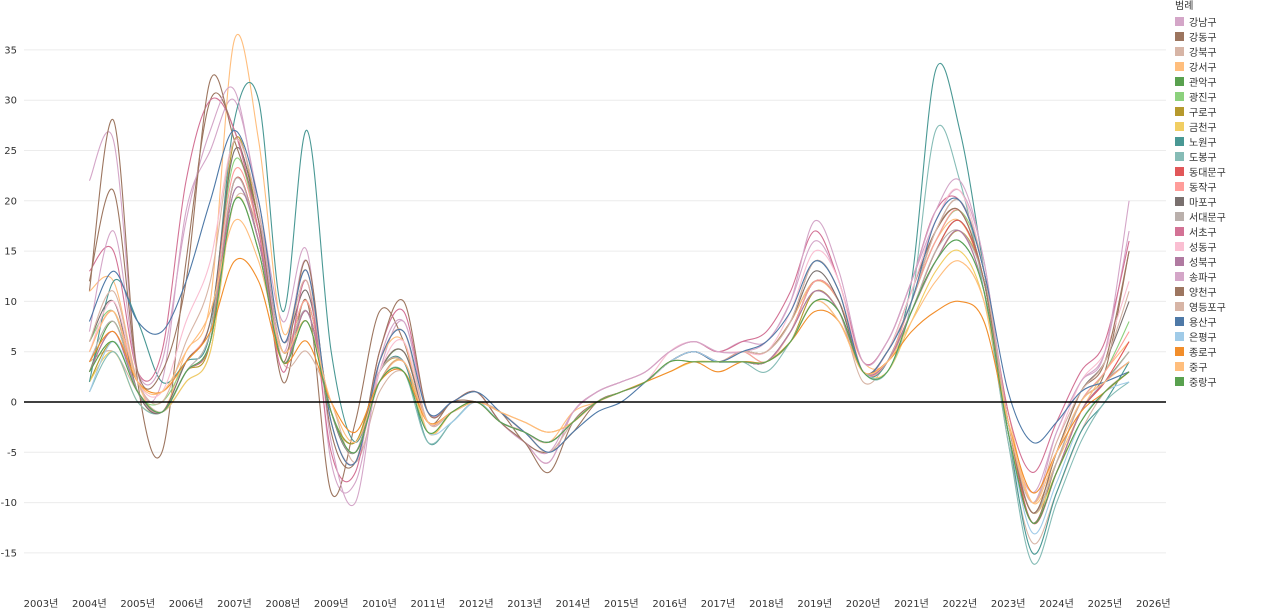  I want to click on x-tick-label: 2019년, so click(814, 604).